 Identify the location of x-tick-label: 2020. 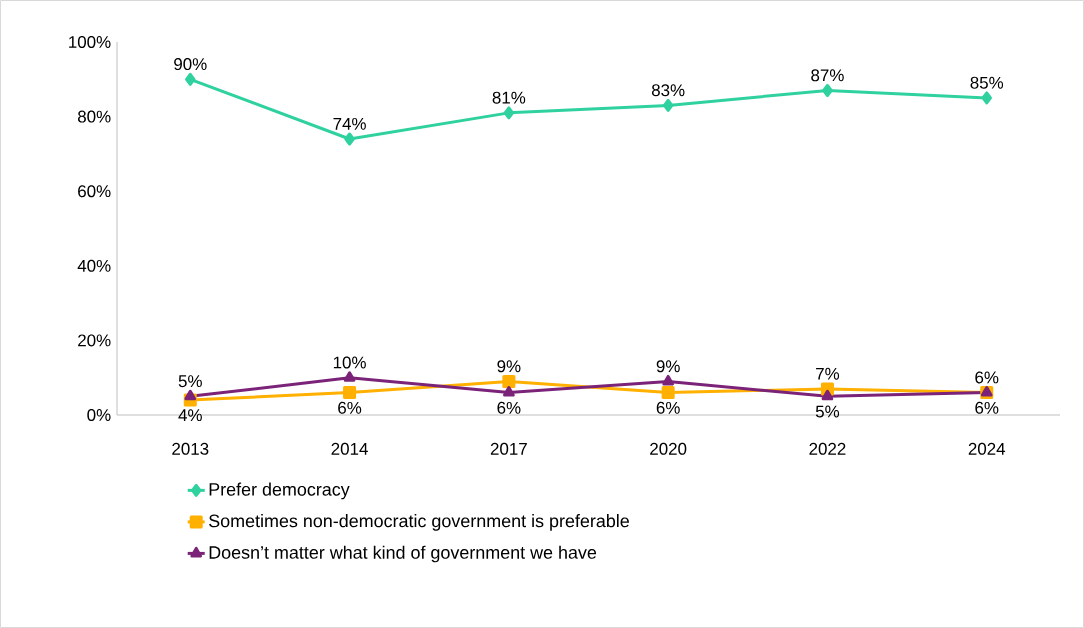
(668, 448).